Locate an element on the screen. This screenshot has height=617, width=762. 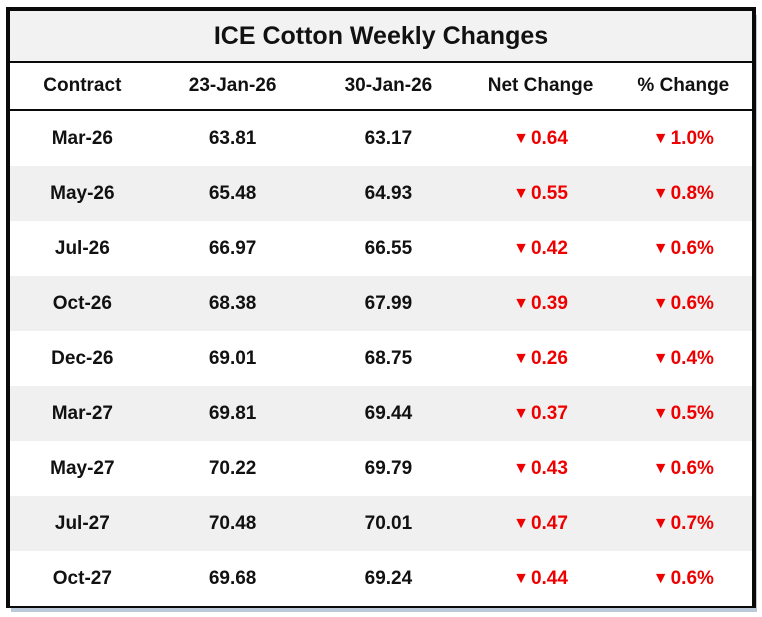
net-change-cell: ▼ 0.47 is located at coordinates (540, 524).